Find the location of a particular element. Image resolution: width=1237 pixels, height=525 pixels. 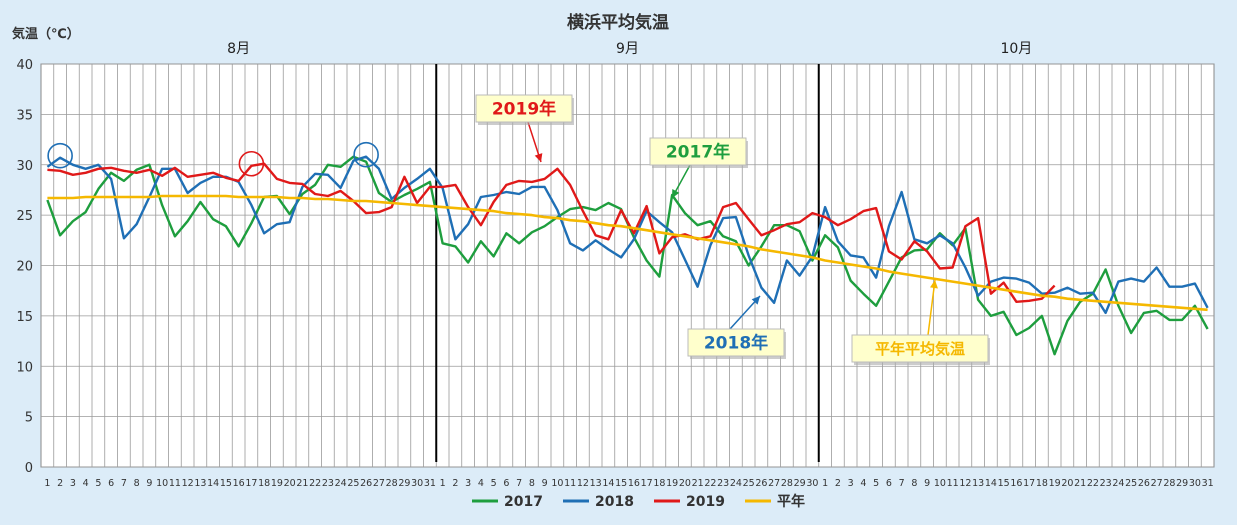

x-tick-label: 2 is located at coordinates (60, 483).